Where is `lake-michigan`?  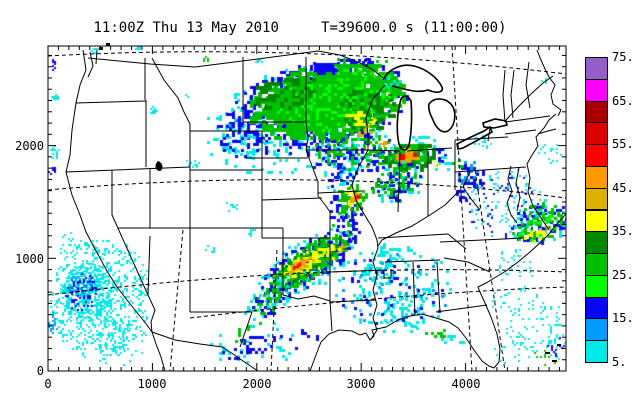 lake-michigan is located at coordinates (404, 123).